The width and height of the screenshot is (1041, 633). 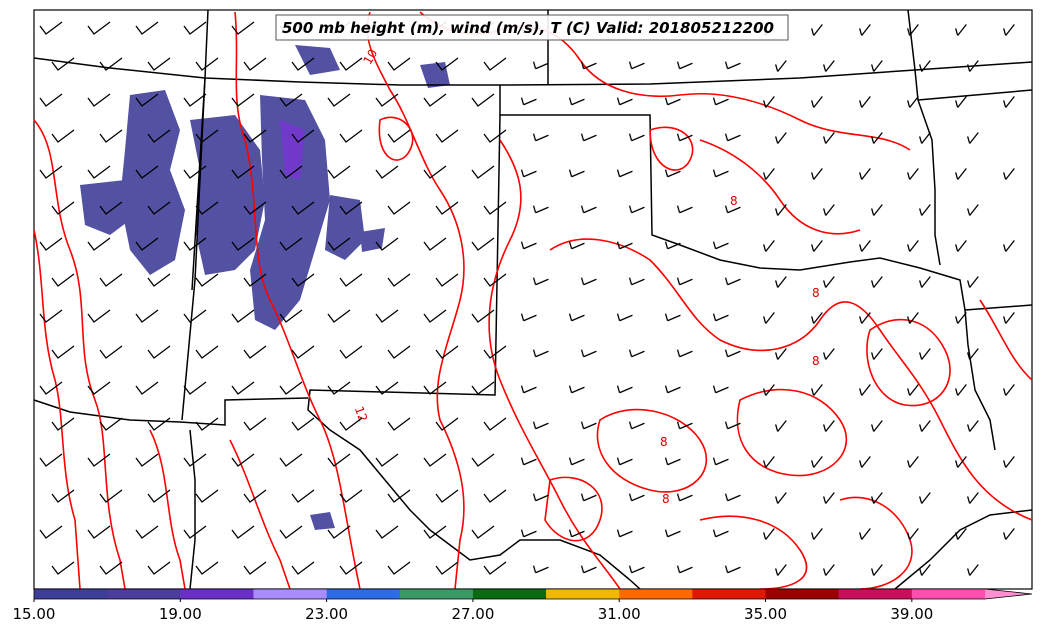 What do you see at coordinates (666, 499) in the screenshot?
I see `contour-label-8-e: 8` at bounding box center [666, 499].